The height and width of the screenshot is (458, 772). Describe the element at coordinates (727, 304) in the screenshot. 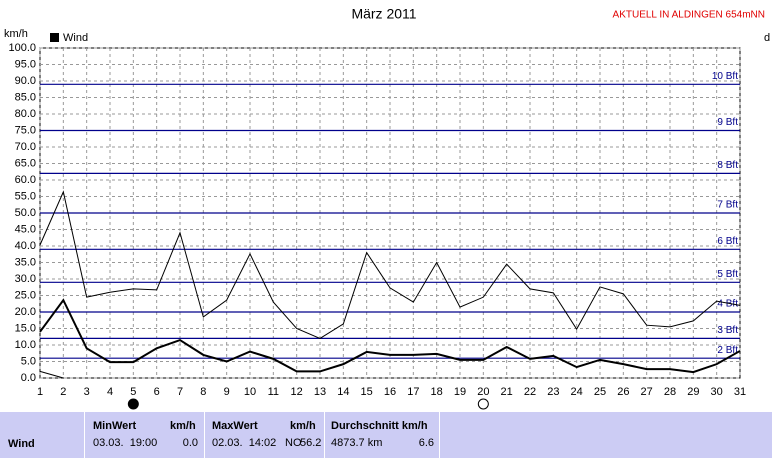

I see `bft-label: 4 Bft` at that location.